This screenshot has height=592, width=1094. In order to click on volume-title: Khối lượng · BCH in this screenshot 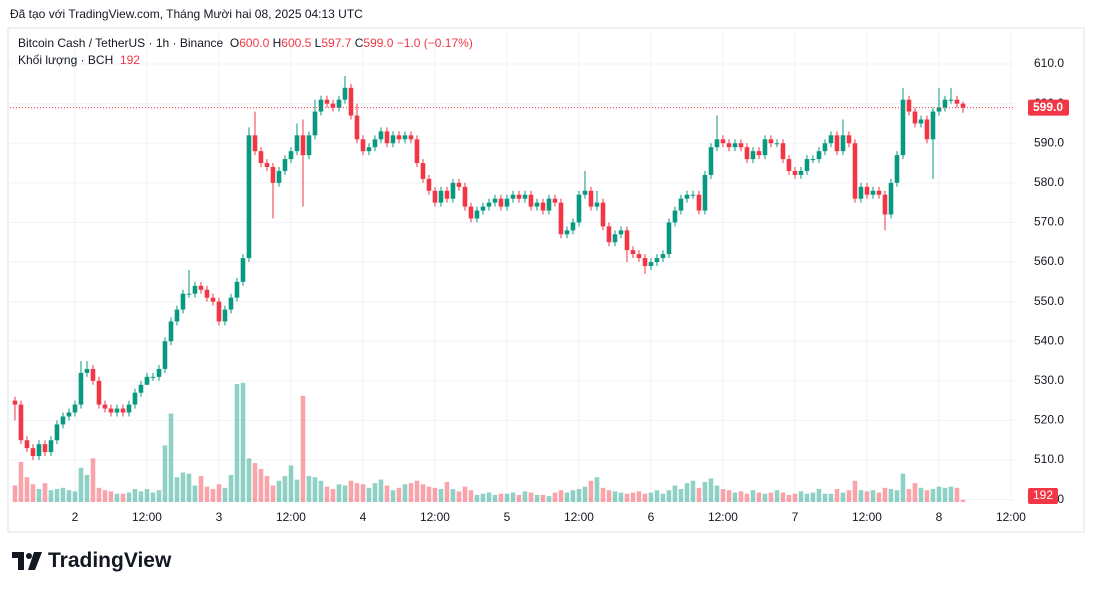, I will do `click(66, 60)`.